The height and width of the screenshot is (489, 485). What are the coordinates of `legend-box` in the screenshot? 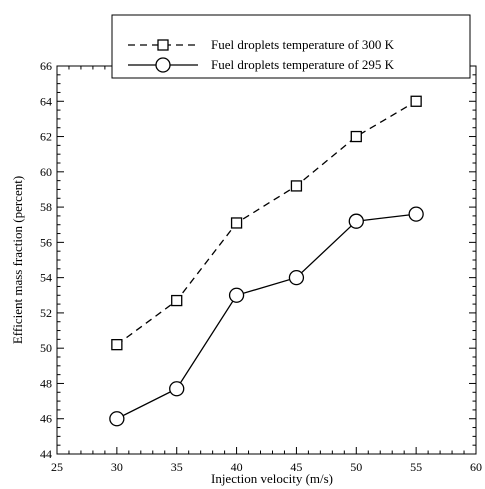 It's located at (291, 46).